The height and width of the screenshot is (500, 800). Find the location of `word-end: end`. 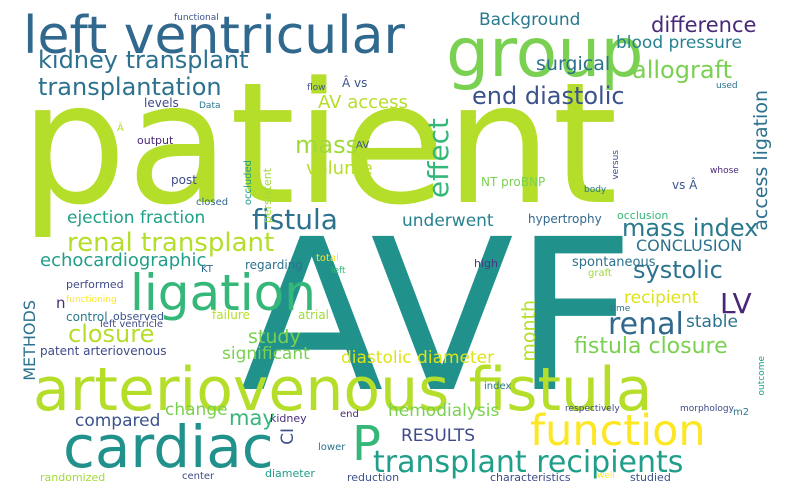

word-end: end is located at coordinates (349, 414).